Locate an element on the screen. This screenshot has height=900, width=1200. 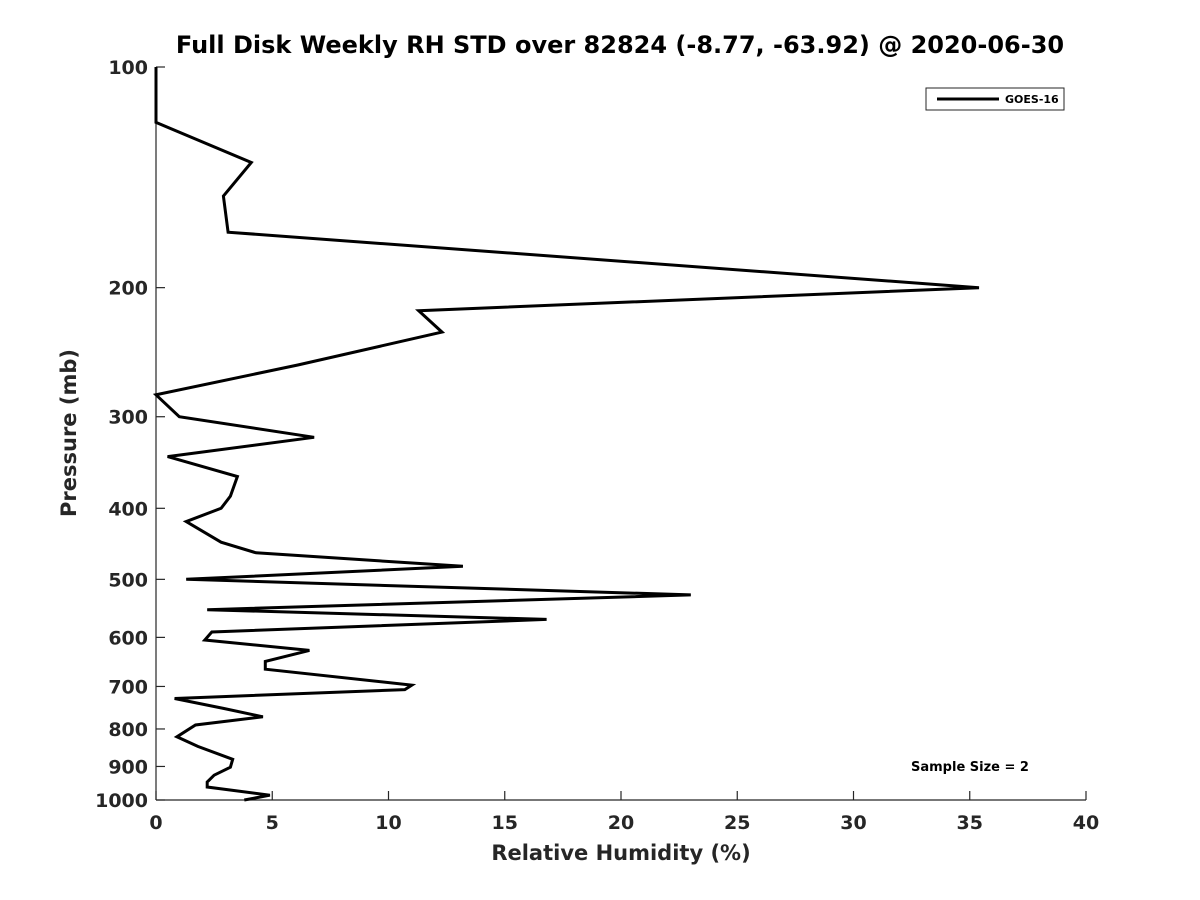
x-tick-label: 15 is located at coordinates (505, 823).